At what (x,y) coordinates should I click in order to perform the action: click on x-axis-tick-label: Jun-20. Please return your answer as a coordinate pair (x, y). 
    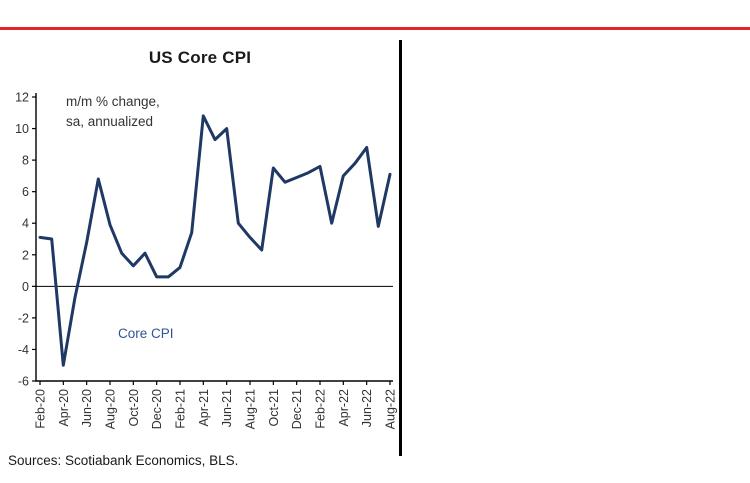
    Looking at the image, I should click on (87, 408).